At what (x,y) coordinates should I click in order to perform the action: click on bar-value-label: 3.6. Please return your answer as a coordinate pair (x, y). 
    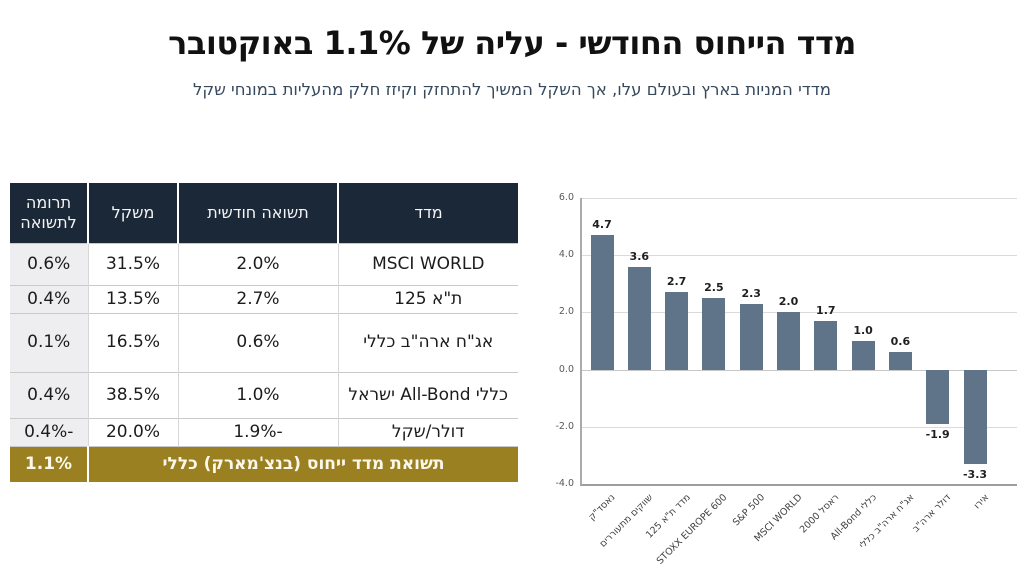
    Looking at the image, I should click on (639, 256).